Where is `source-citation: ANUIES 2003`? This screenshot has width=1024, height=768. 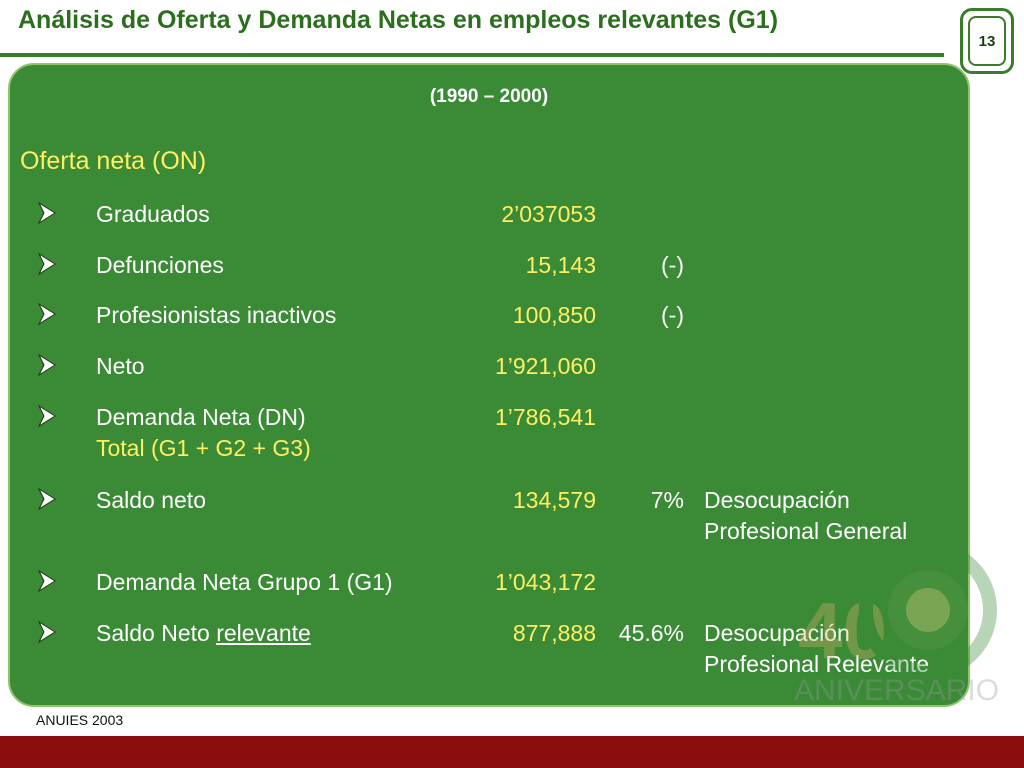
source-citation: ANUIES 2003 is located at coordinates (80, 720).